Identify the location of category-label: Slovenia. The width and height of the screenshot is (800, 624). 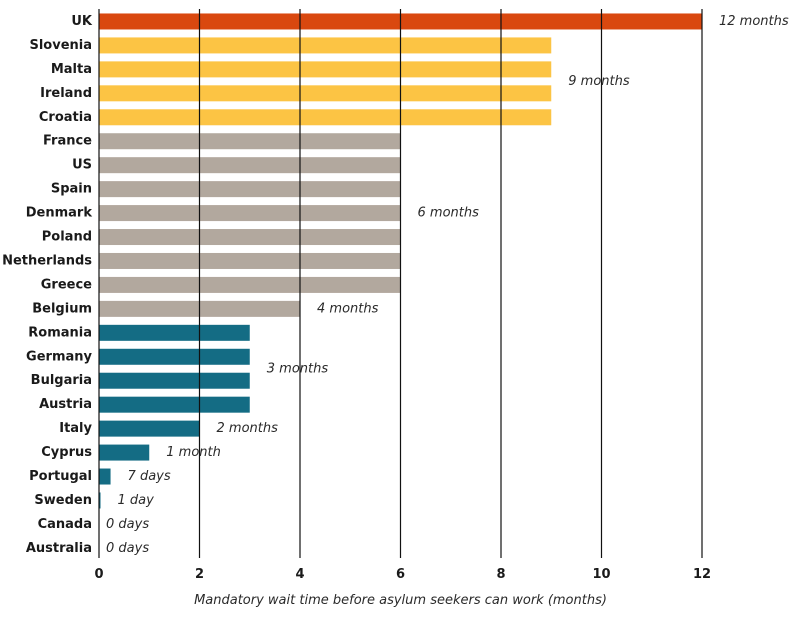
(60, 45).